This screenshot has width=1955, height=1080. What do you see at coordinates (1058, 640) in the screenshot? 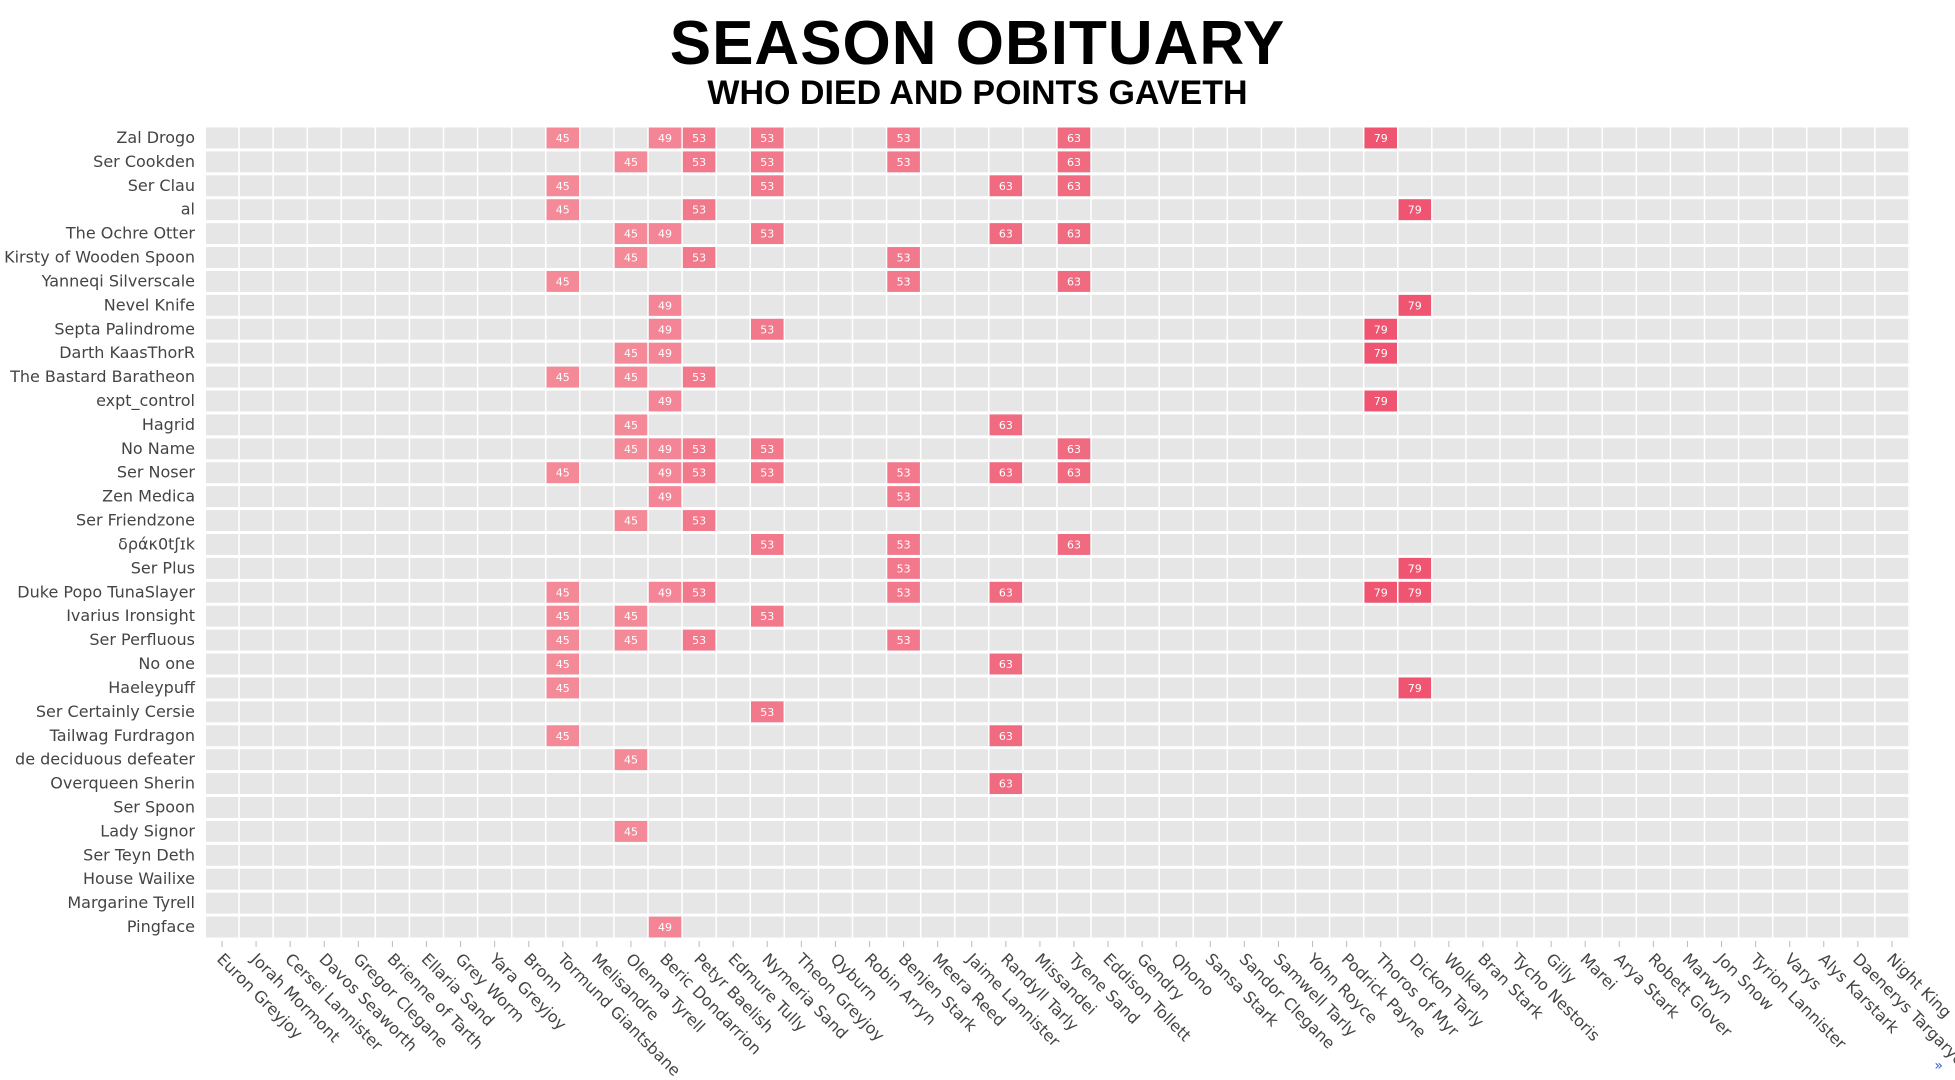
I see `row-band` at bounding box center [1058, 640].